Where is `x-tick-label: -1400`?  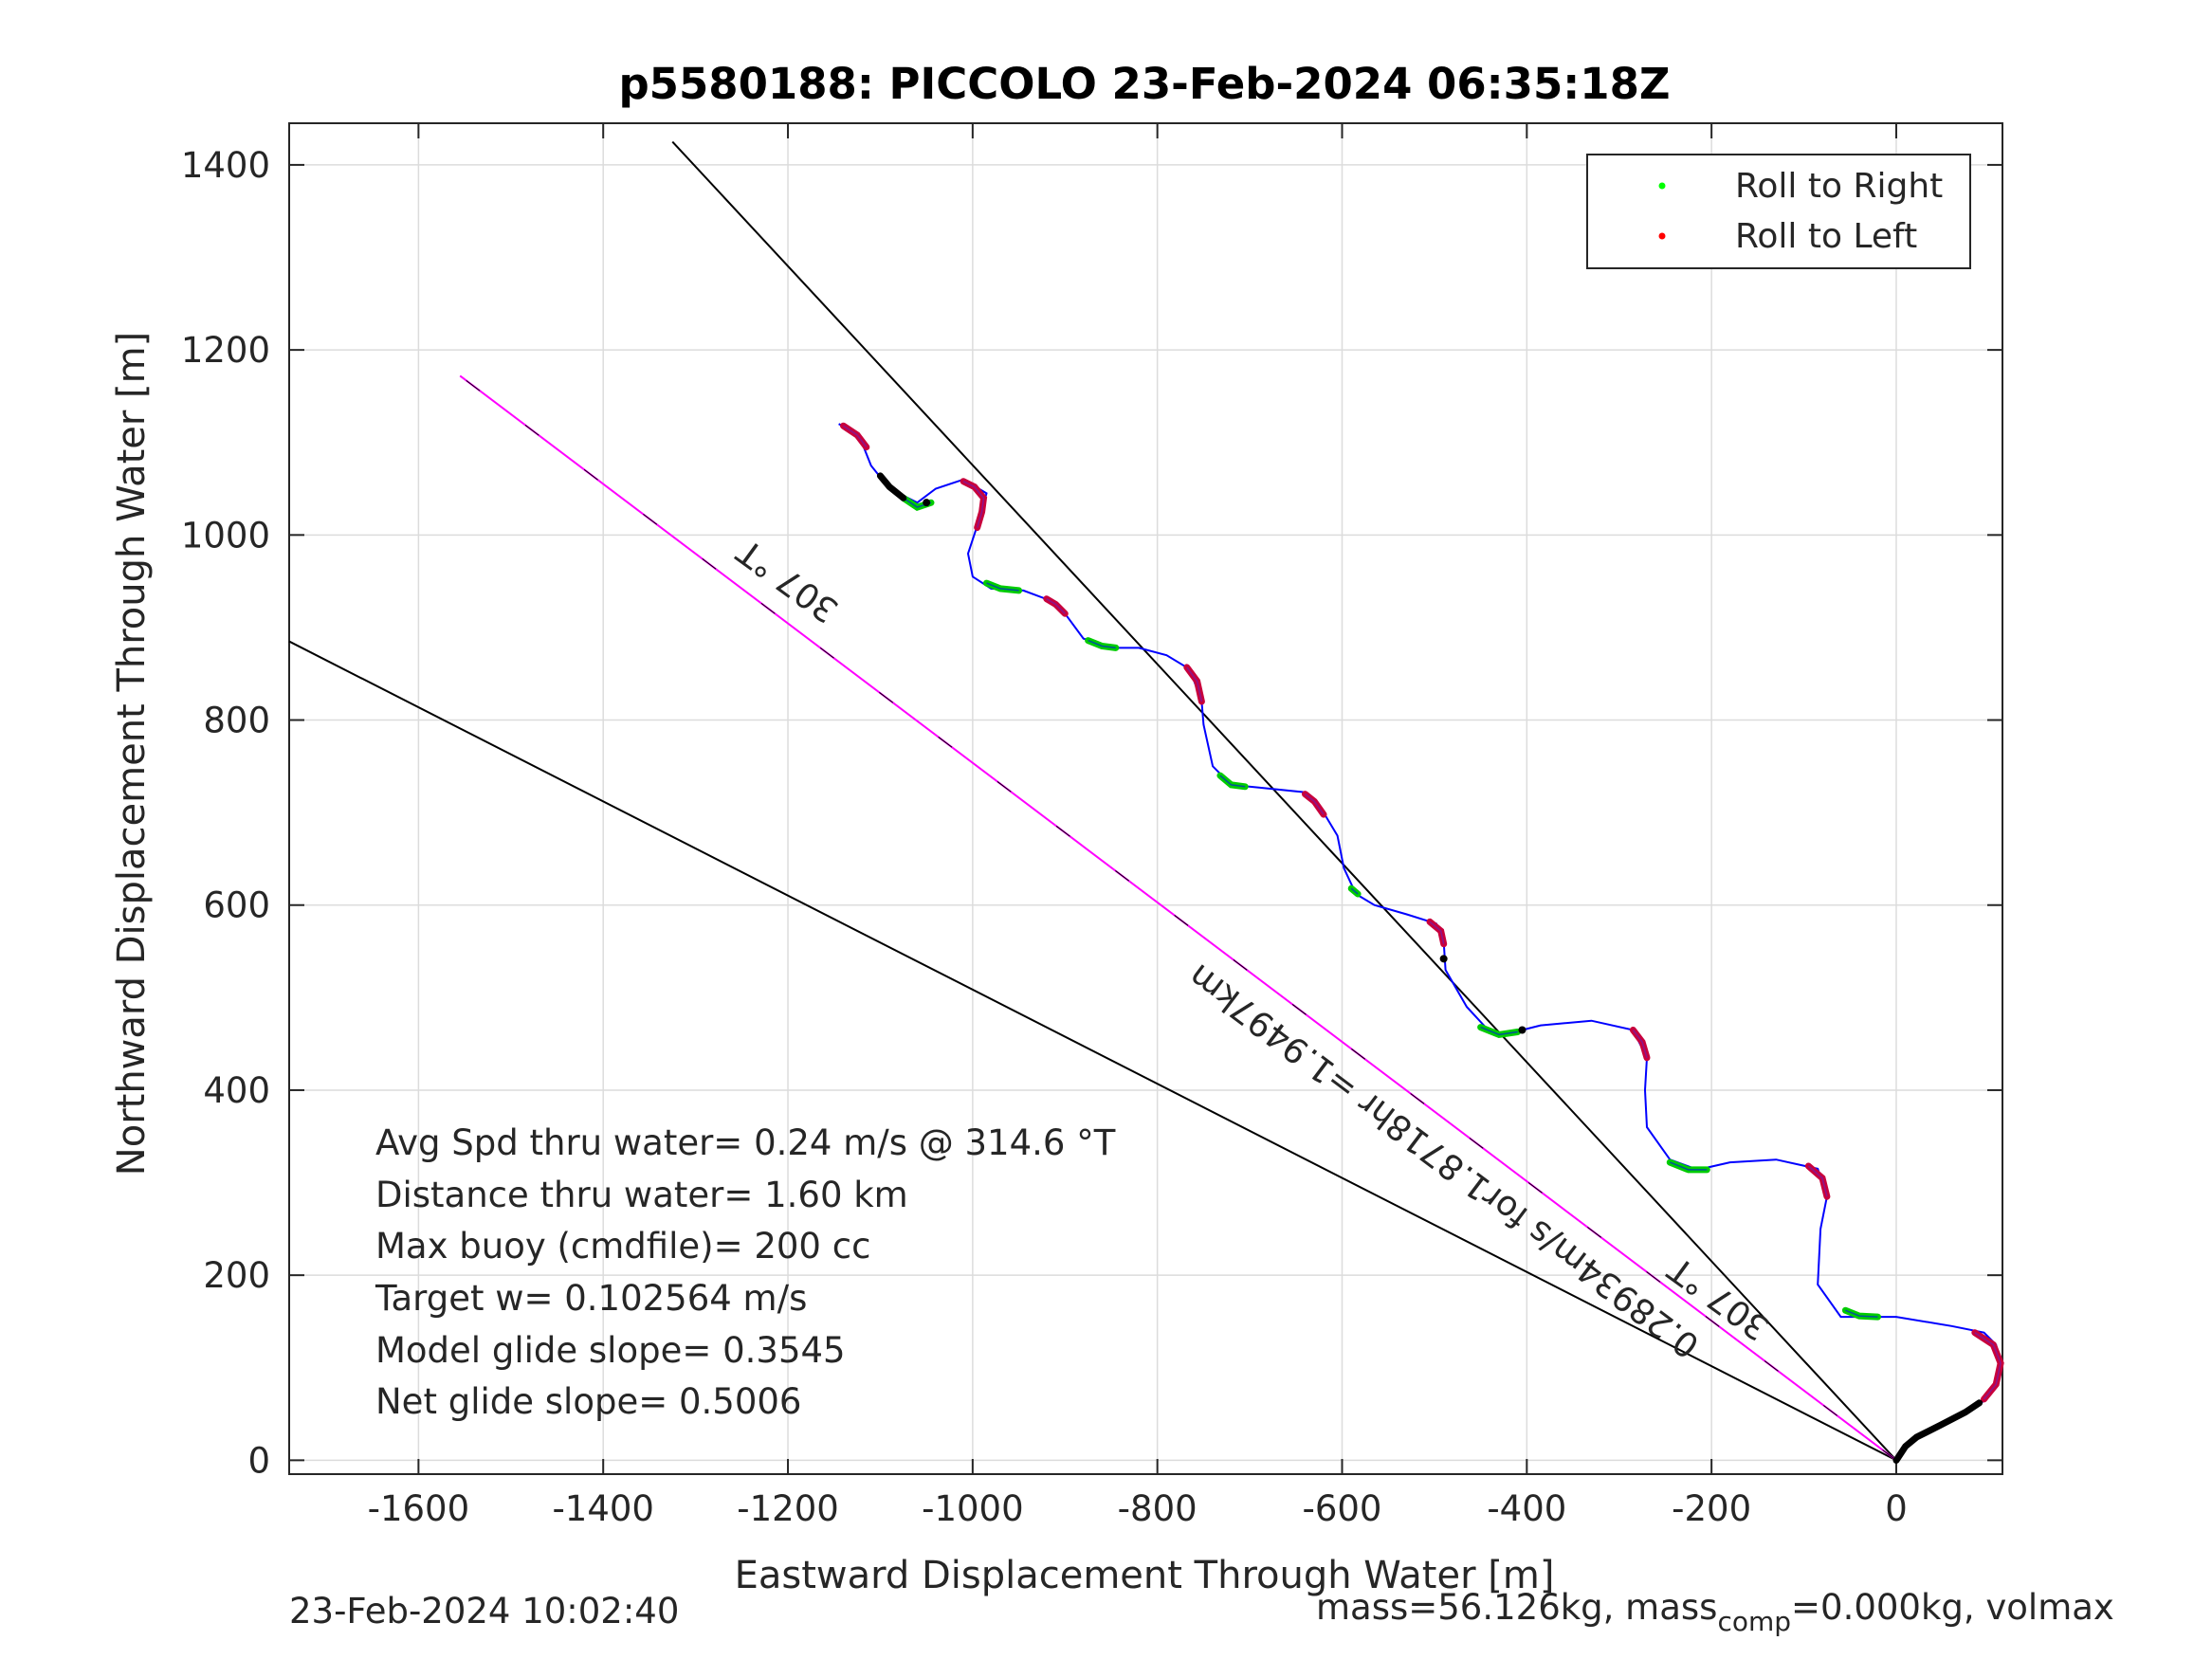 x-tick-label: -1400 is located at coordinates (603, 1508).